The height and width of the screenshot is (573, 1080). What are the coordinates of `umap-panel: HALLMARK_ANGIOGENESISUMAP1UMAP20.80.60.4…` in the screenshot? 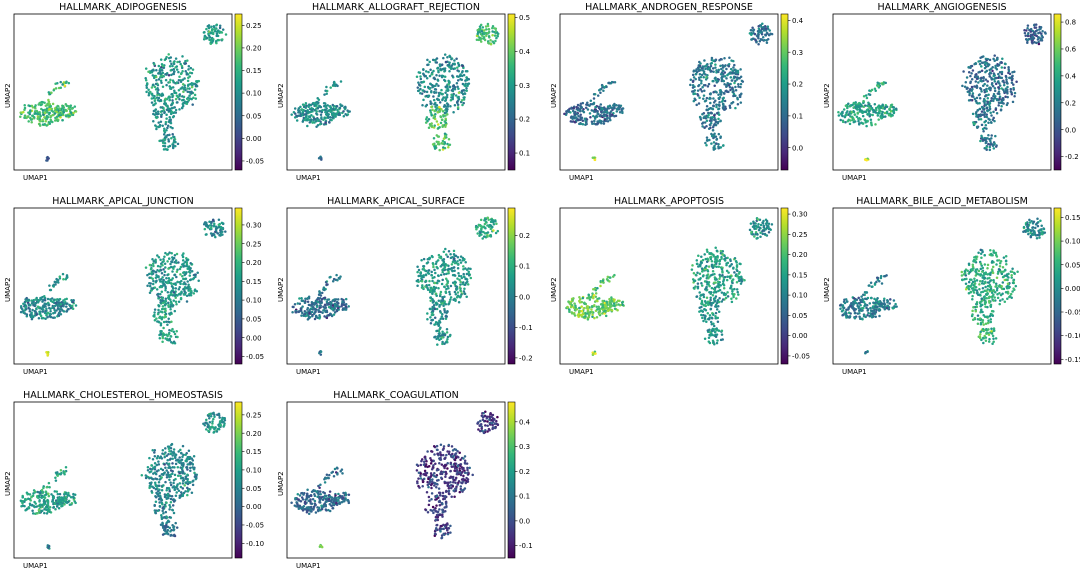 It's located at (951, 92).